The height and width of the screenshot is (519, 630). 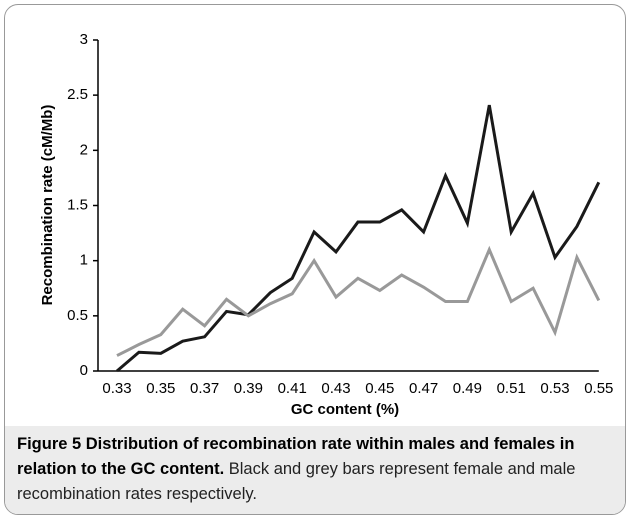 What do you see at coordinates (47, 205) in the screenshot?
I see `y-axis-label: Recombination rate (cM/Mb)` at bounding box center [47, 205].